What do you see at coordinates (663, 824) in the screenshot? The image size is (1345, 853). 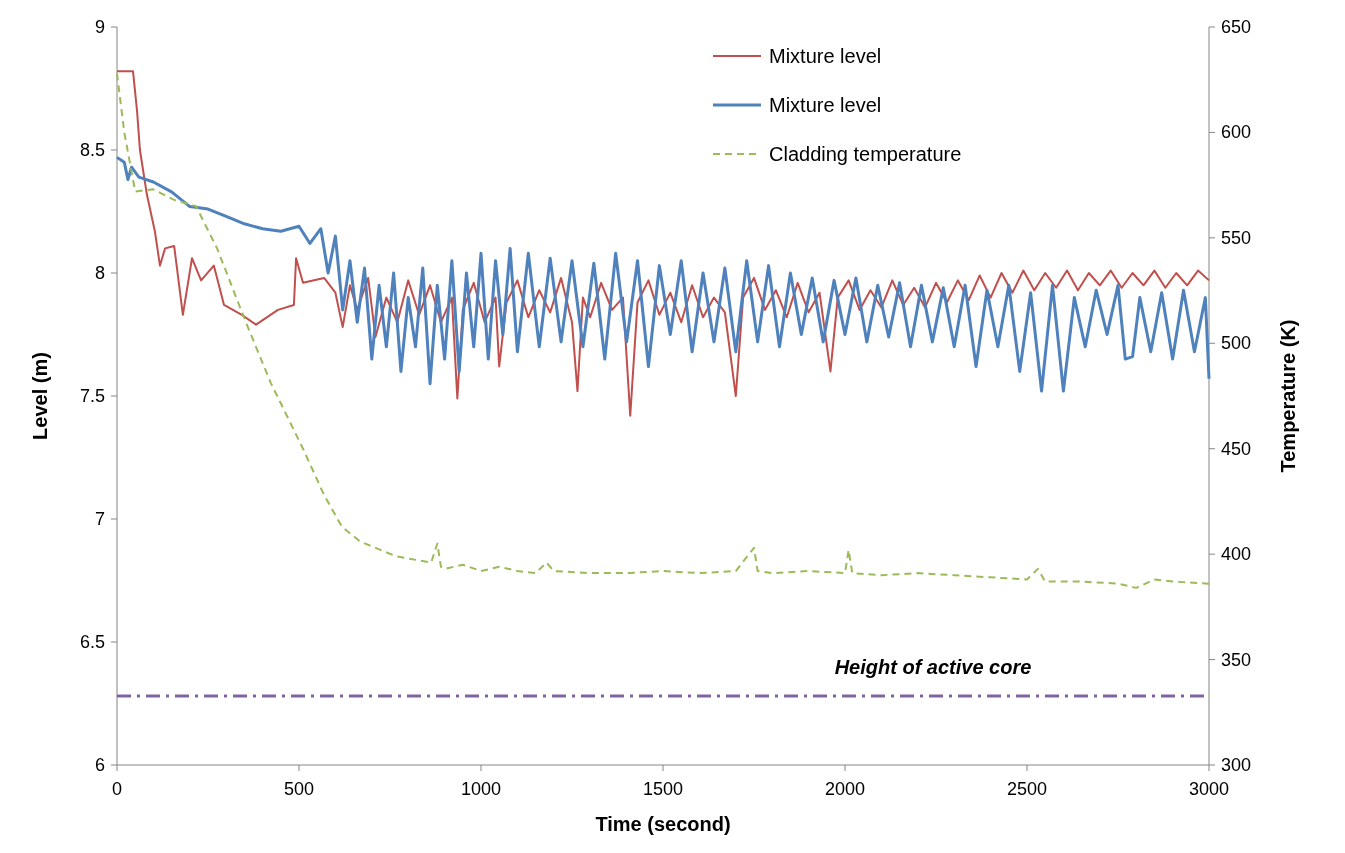 I see `x-axis-title: Time (second)` at bounding box center [663, 824].